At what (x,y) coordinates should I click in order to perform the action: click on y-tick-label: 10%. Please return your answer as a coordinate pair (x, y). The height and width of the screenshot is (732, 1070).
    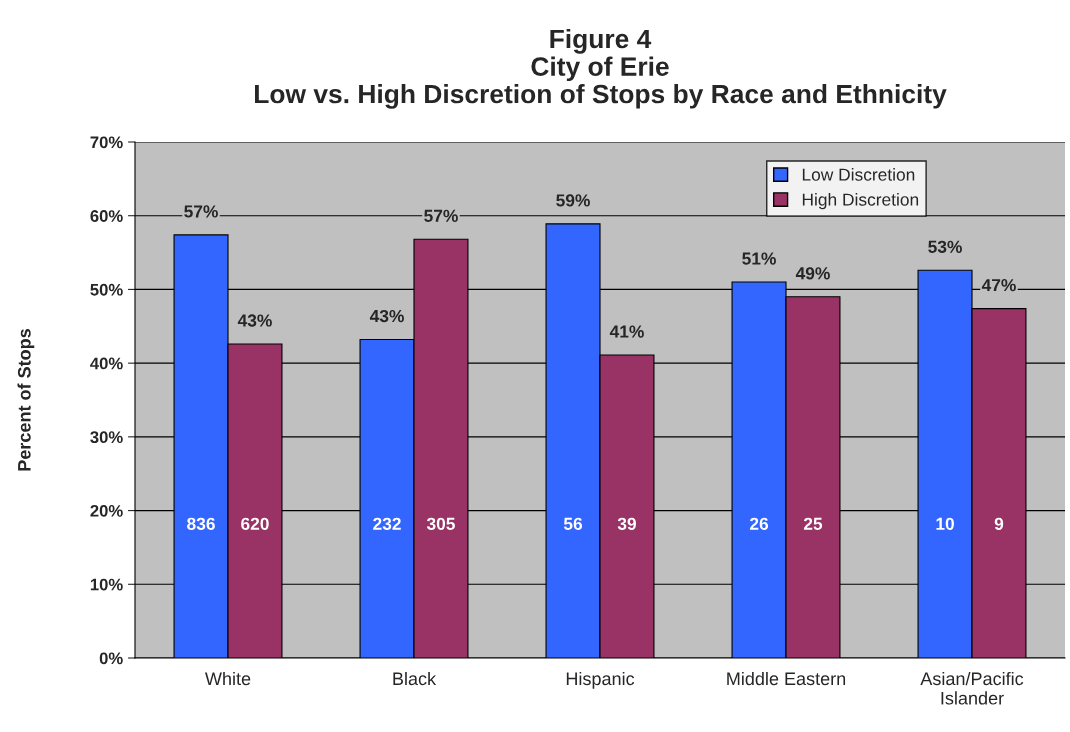
    Looking at the image, I should click on (106, 584).